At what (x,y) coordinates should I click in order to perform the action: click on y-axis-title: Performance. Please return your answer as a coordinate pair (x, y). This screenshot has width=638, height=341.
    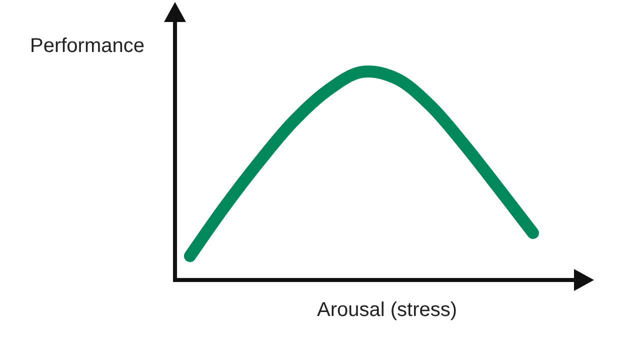
    Looking at the image, I should click on (87, 46).